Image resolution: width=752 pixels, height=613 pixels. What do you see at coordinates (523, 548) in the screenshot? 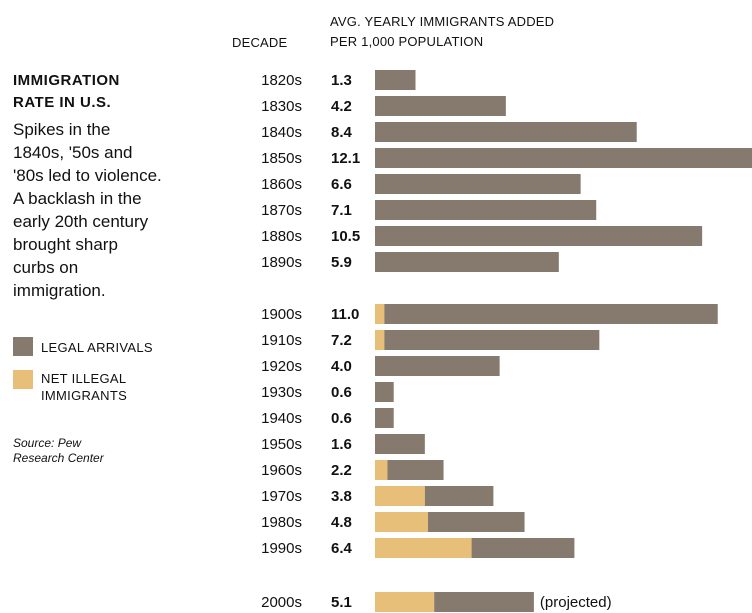
I see `bar-legal-arrivals-1990s` at bounding box center [523, 548].